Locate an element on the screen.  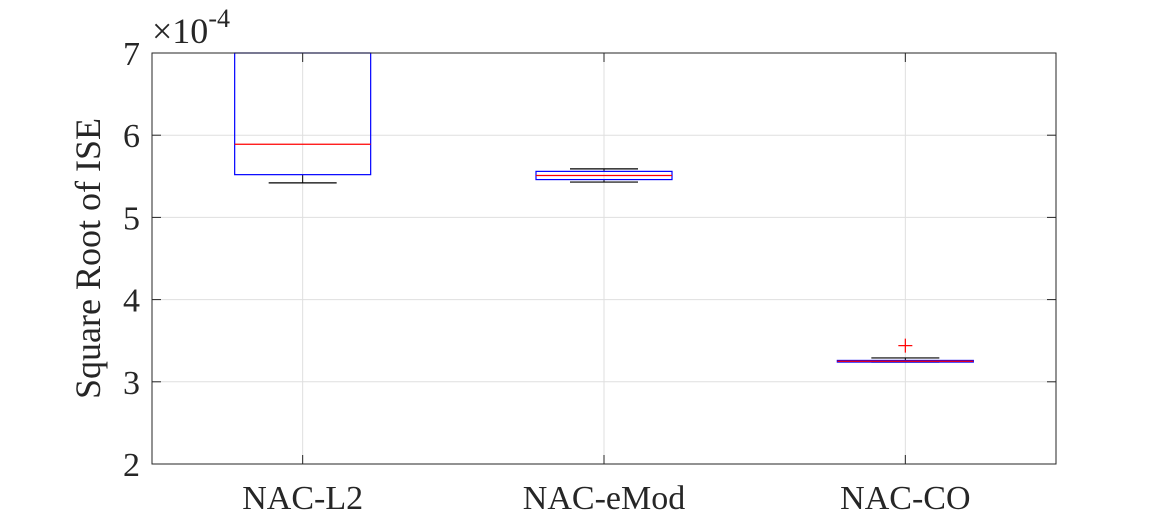
y-tick-label: 5 is located at coordinates (131, 218).